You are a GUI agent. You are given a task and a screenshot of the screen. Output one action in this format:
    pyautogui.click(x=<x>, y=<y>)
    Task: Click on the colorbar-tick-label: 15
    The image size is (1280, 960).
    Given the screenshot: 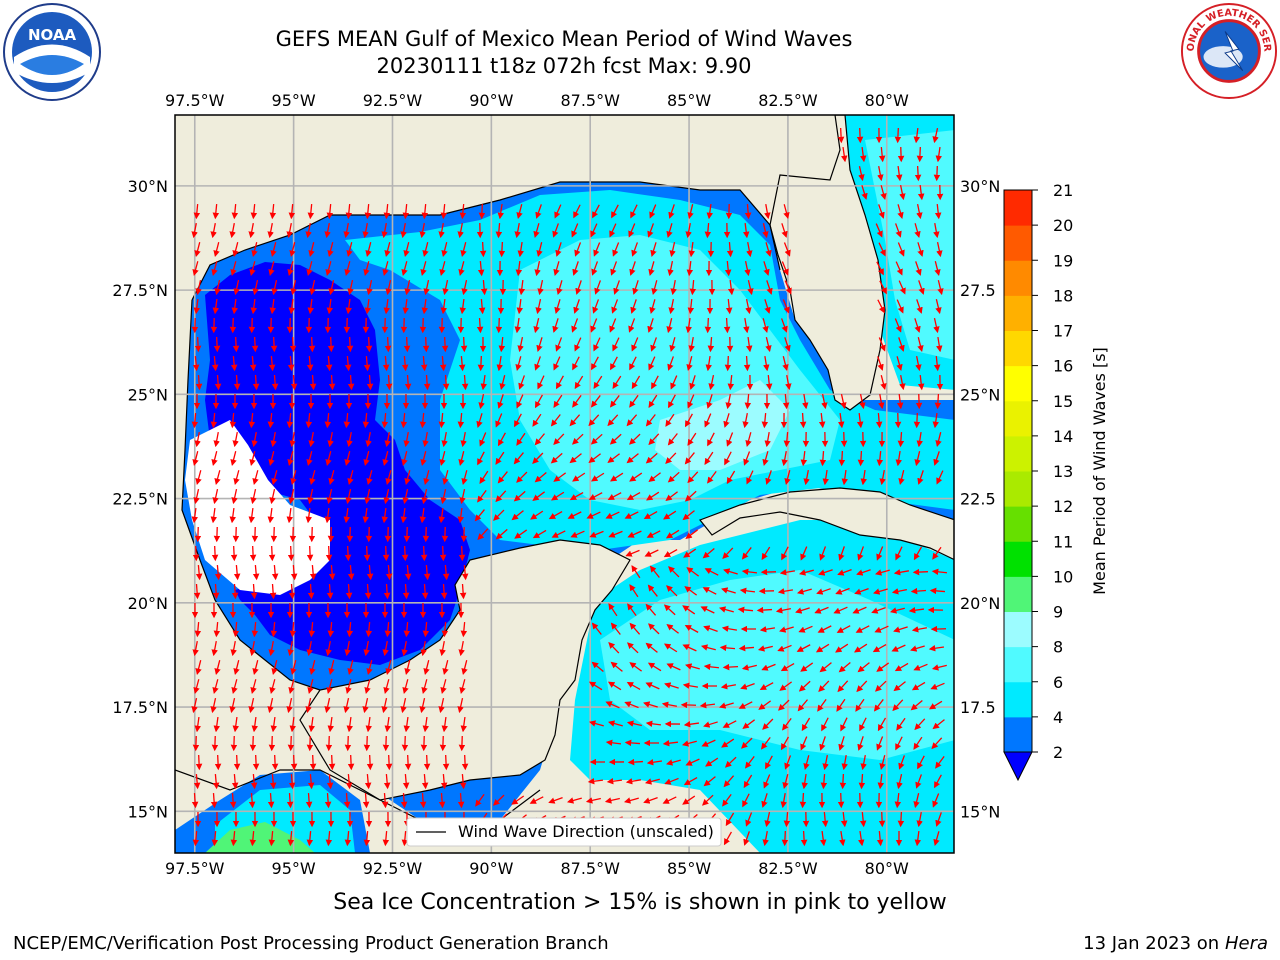 What is the action you would take?
    pyautogui.click(x=1063, y=401)
    